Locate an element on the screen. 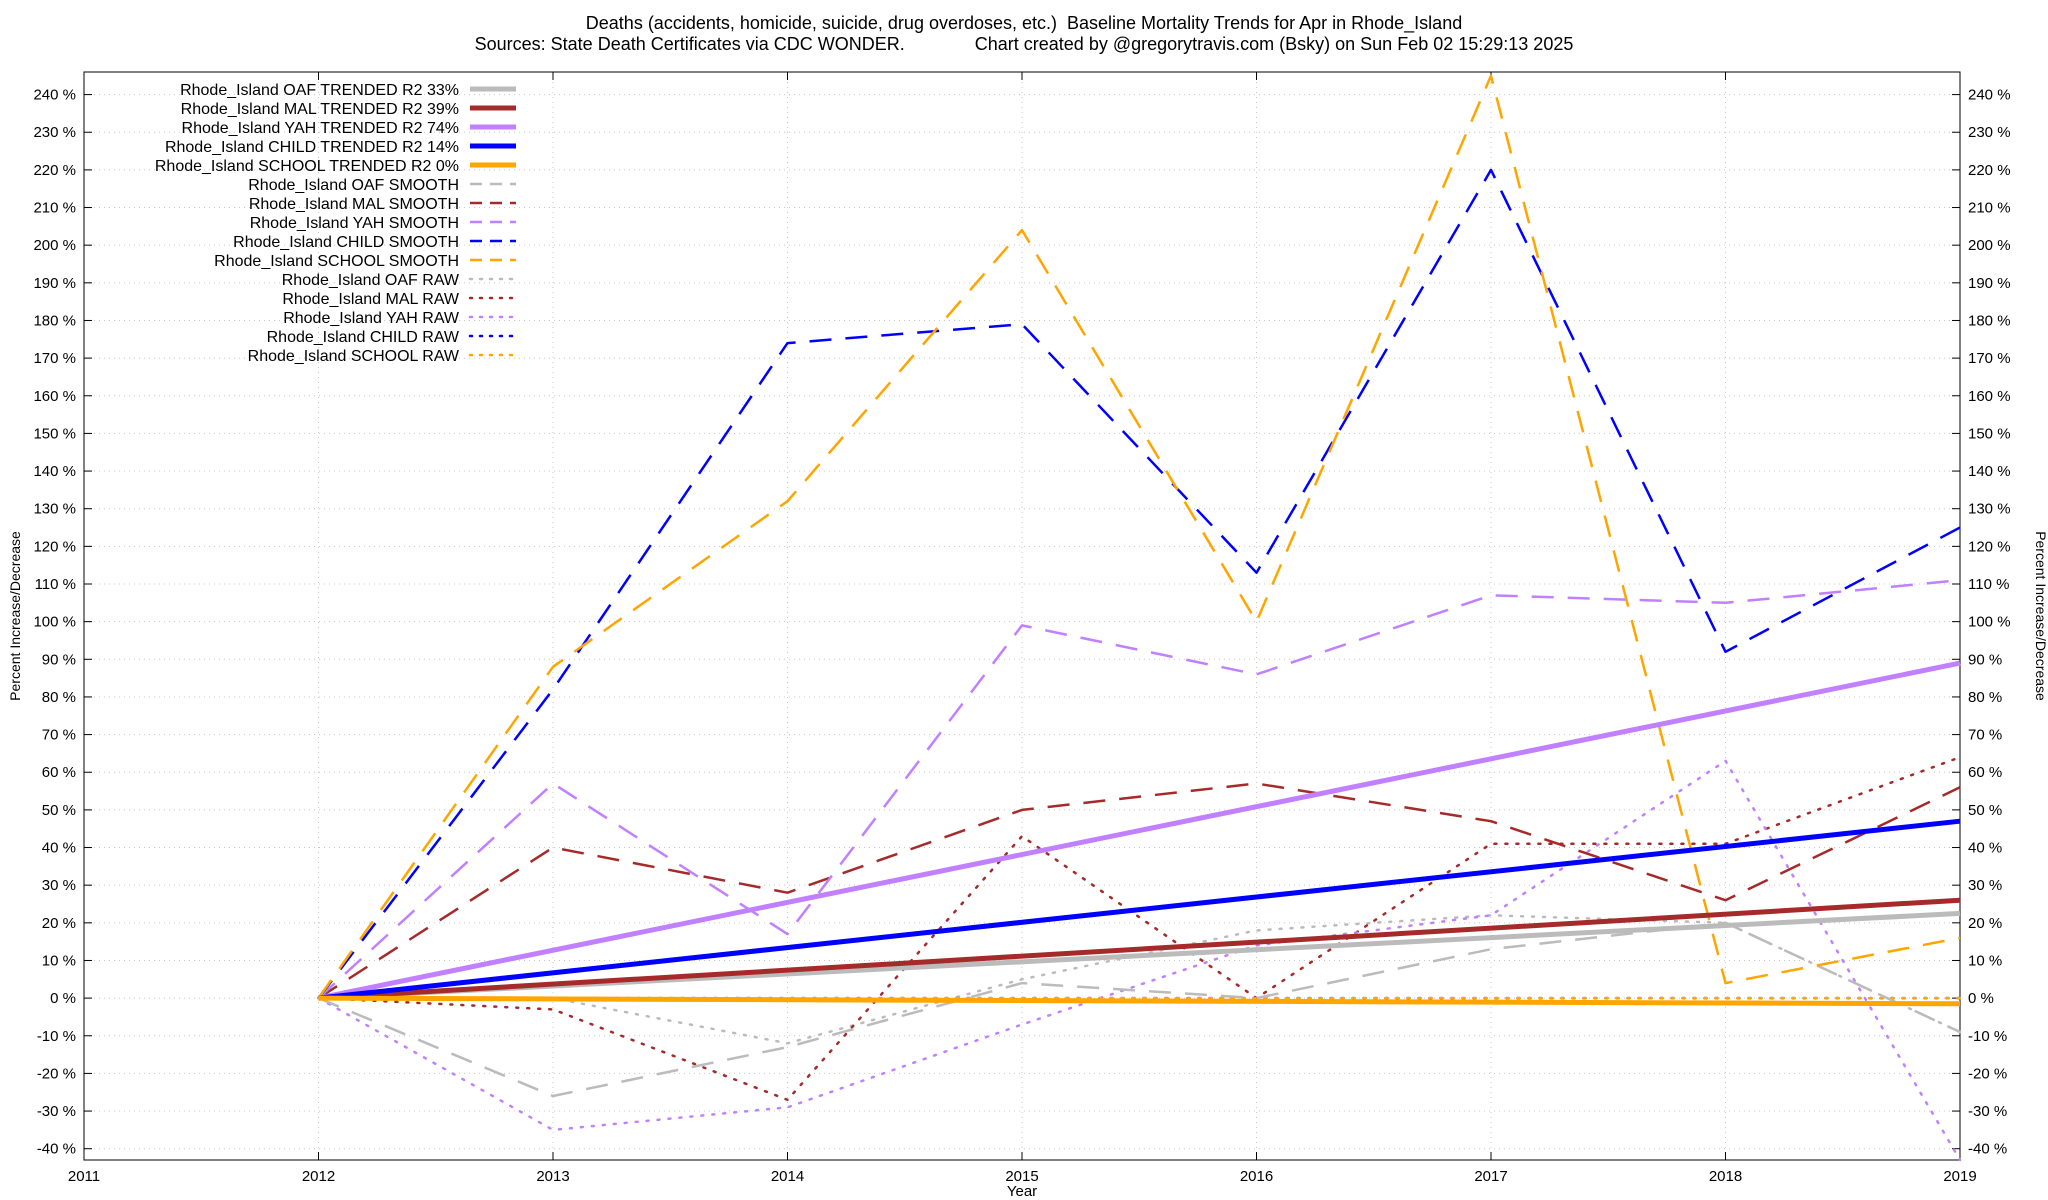  legend-label: Rhode_Island CHILD TRENDED R2 14% is located at coordinates (312, 147).